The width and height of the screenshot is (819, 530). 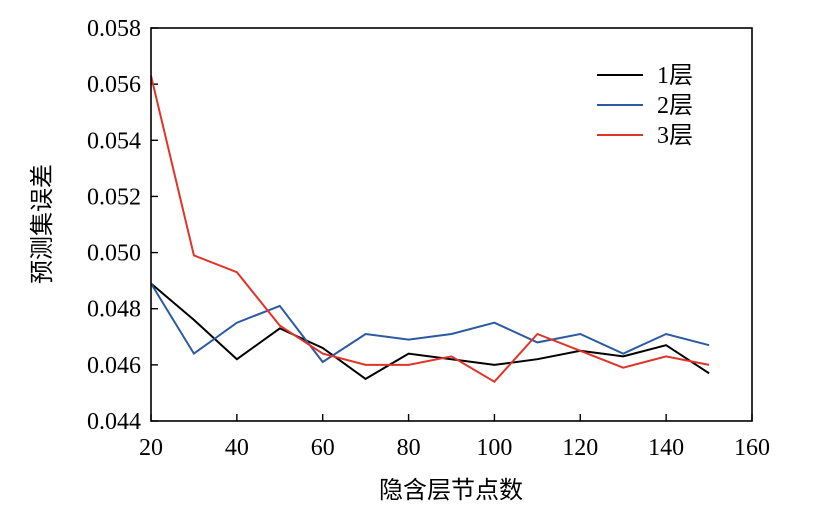 I want to click on y-tick-label: 0.050, so click(x=114, y=254).